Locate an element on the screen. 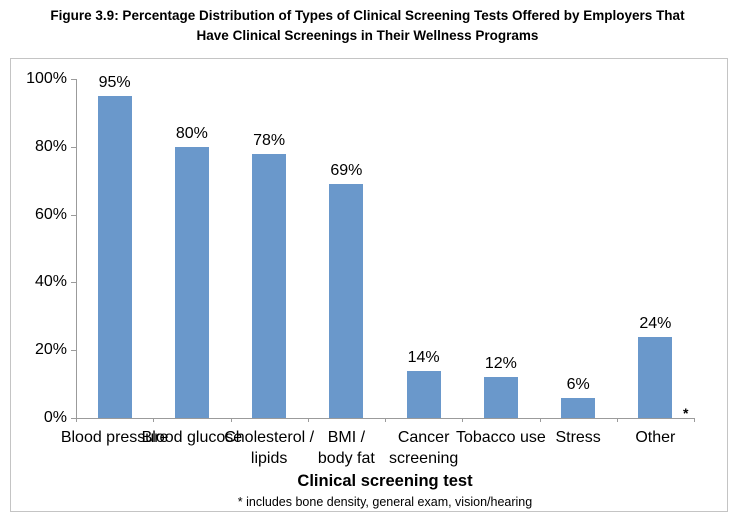 The width and height of the screenshot is (735, 516). bar-value-label: 12% is located at coordinates (500, 364).